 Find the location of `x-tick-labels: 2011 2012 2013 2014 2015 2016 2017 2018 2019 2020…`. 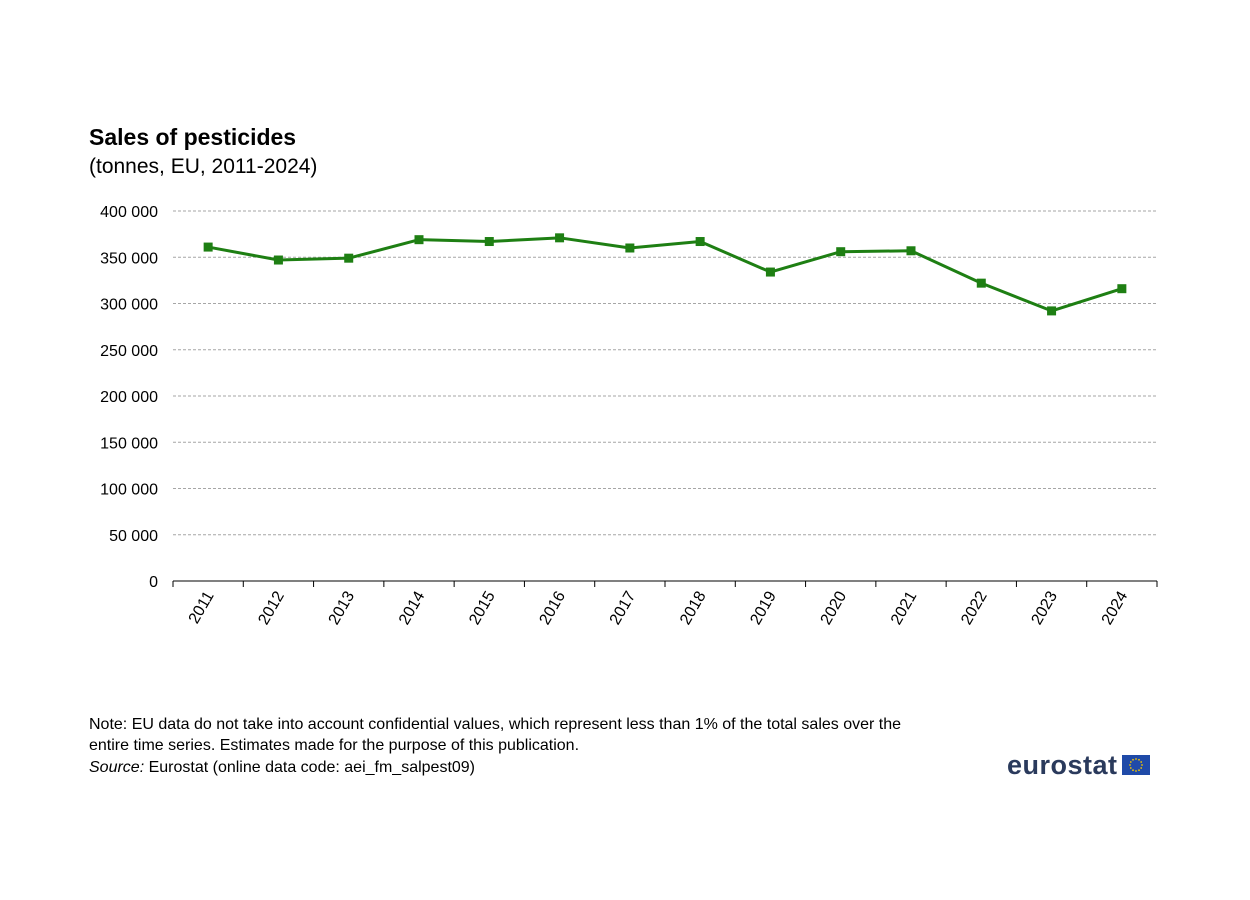

x-tick-labels: 2011 2012 2013 2014 2015 2016 2017 2018 2019 2020… is located at coordinates (659, 607).